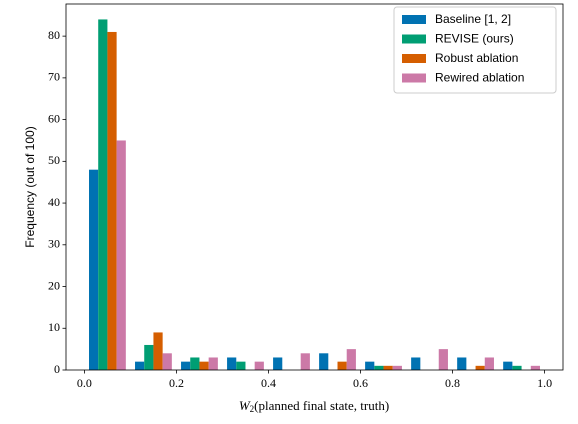  What do you see at coordinates (475, 50) in the screenshot?
I see `legend-box` at bounding box center [475, 50].